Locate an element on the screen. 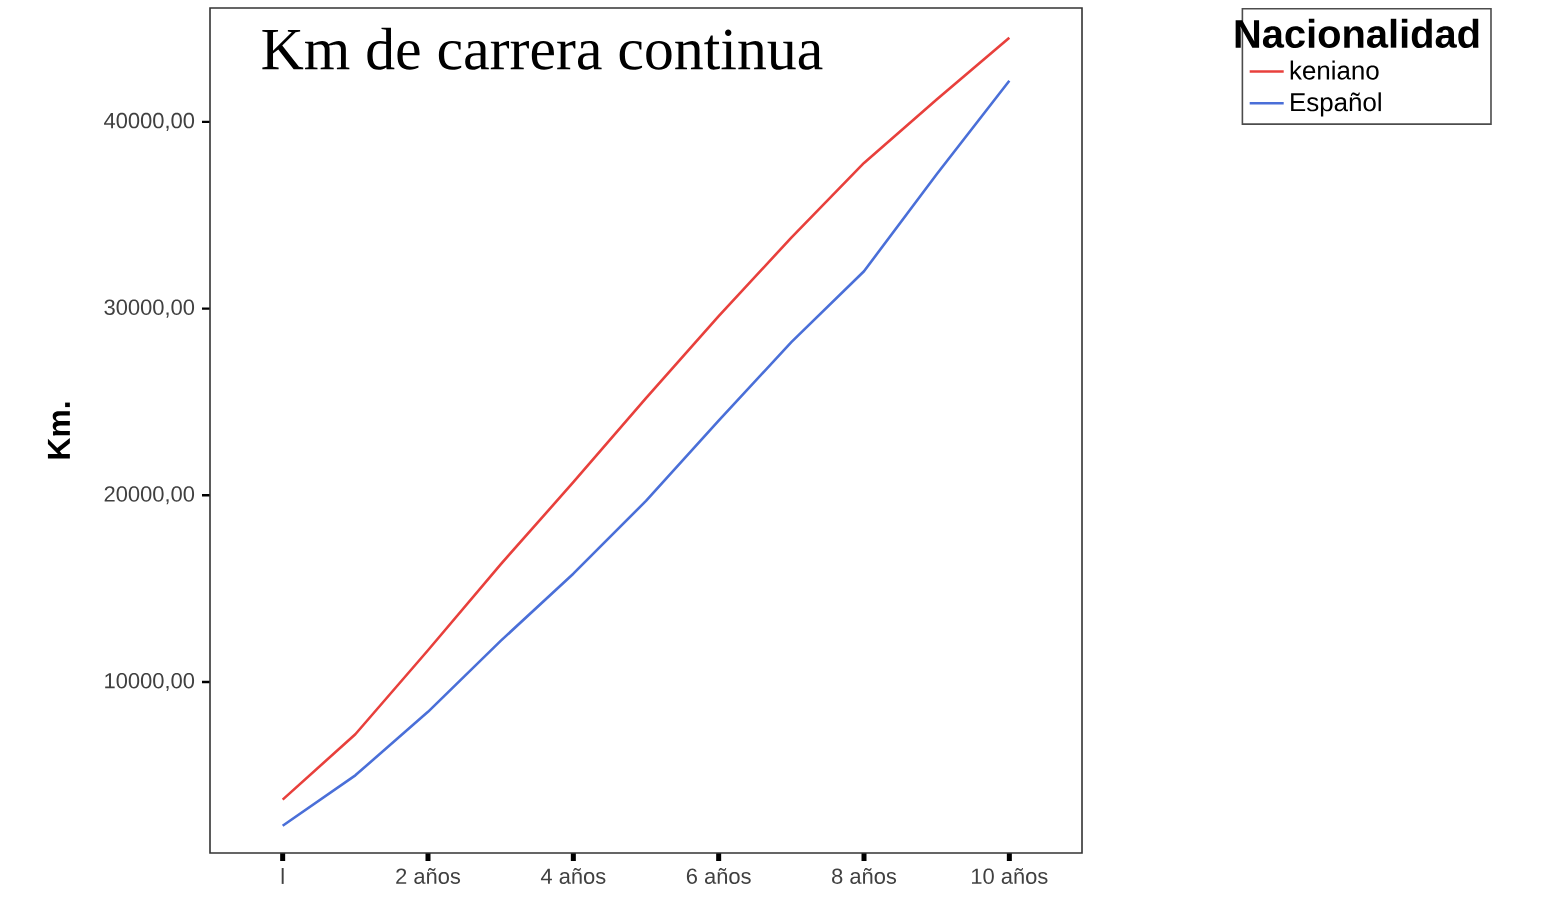 The image size is (1559, 906). y-tick-label: 20000,00 is located at coordinates (149, 495).